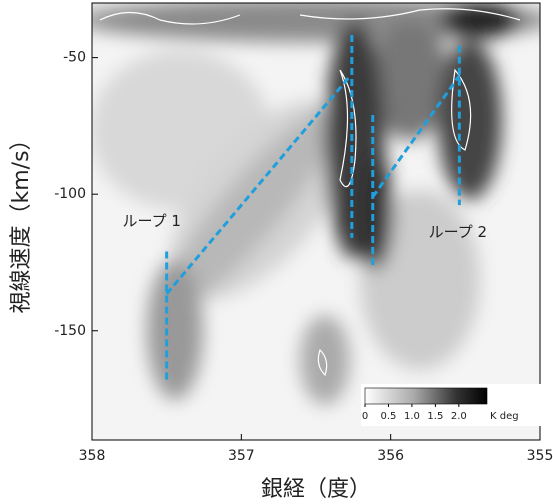 This screenshot has width=553, height=504. What do you see at coordinates (389, 416) in the screenshot?
I see `colorbar-tick-label: 0.5` at bounding box center [389, 416].